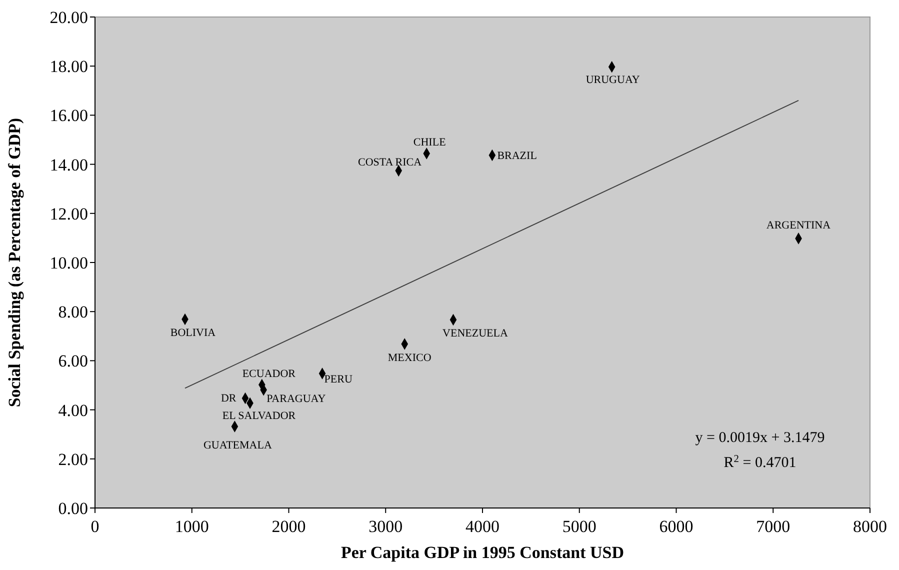 The image size is (899, 570). Describe the element at coordinates (798, 225) in the screenshot. I see `data-label: ARGENTINA` at that location.